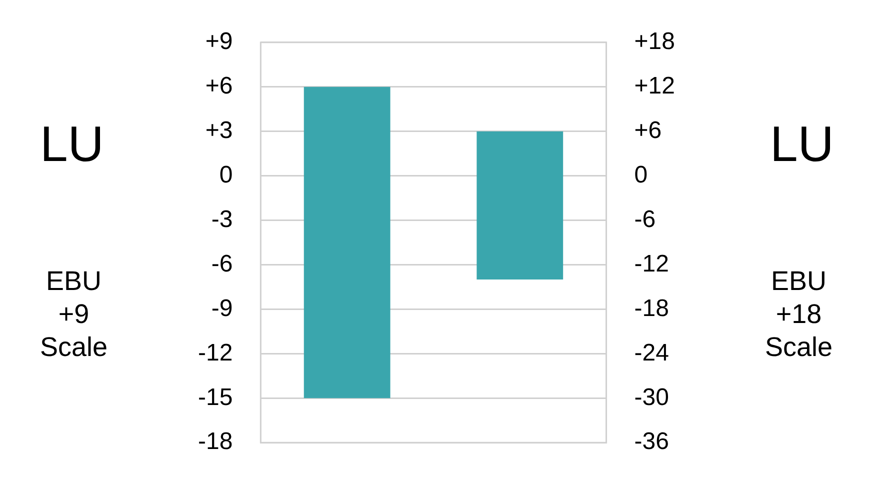 Image resolution: width=873 pixels, height=485 pixels. What do you see at coordinates (219, 86) in the screenshot?
I see `y-tick-label: +6` at bounding box center [219, 86].